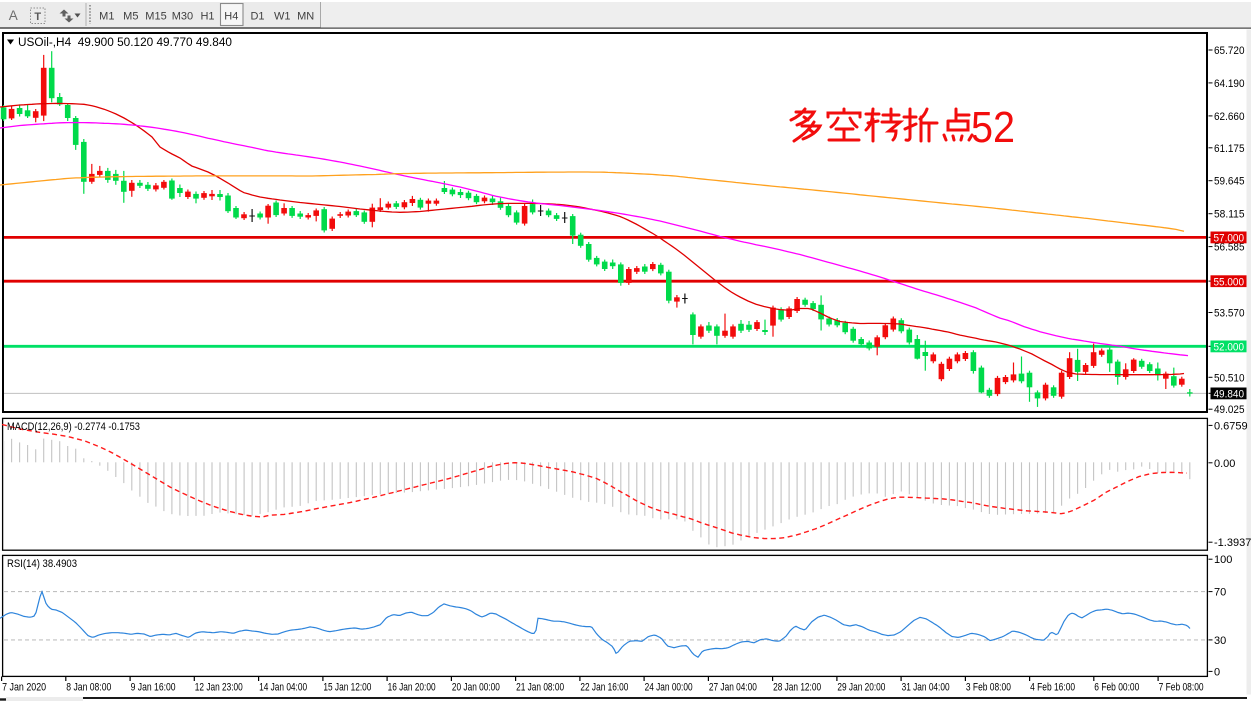  What do you see at coordinates (155, 17) in the screenshot?
I see `svg-text: M15` at bounding box center [155, 17].